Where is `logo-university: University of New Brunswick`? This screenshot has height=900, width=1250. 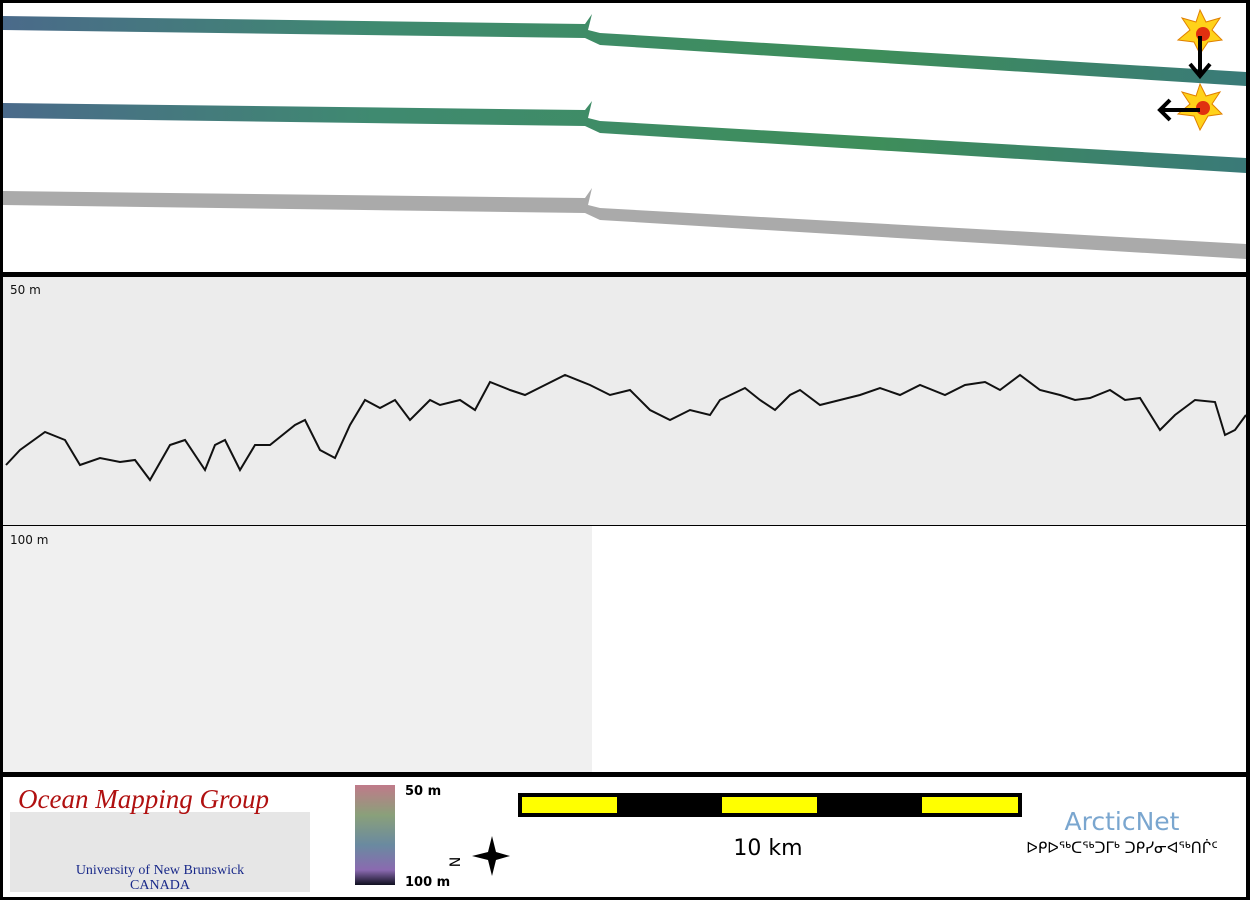 logo-university: University of New Brunswick is located at coordinates (160, 870).